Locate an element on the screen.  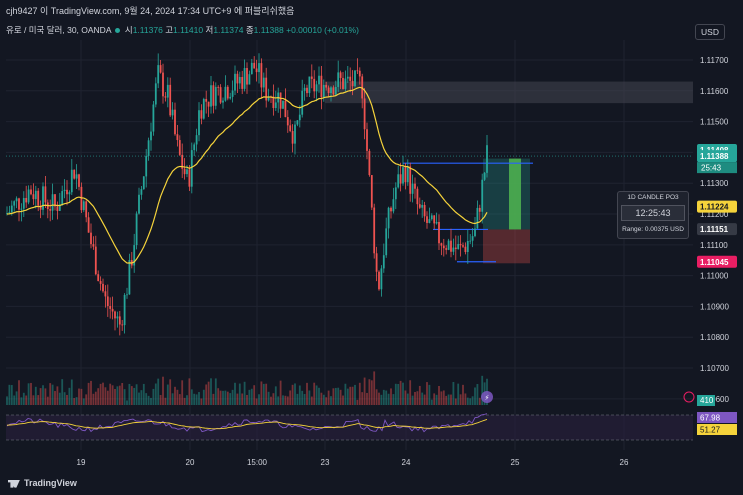
level1-price-badge-label: 1.11151 is located at coordinates (714, 229).